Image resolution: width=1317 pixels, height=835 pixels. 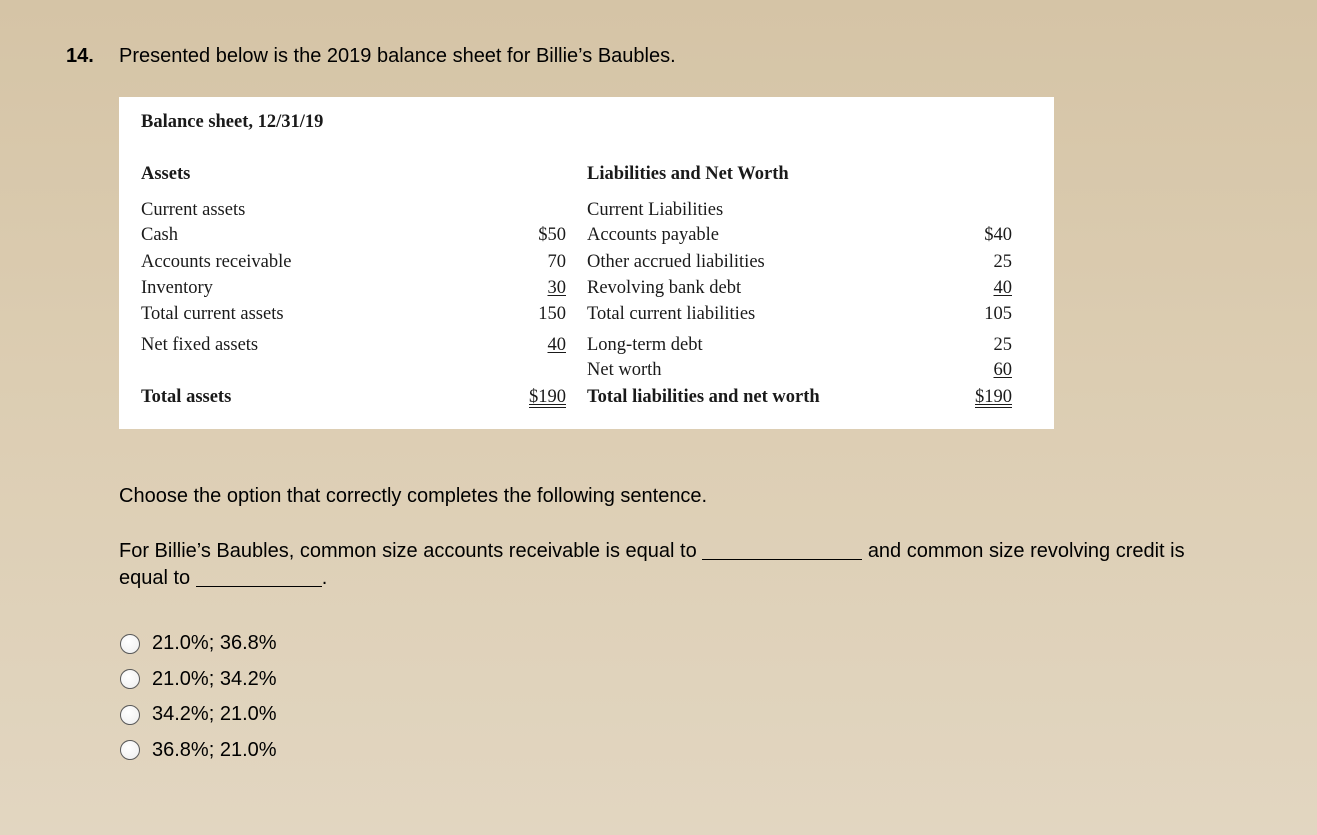 What do you see at coordinates (177, 288) in the screenshot?
I see `asset-label: Inventory` at bounding box center [177, 288].